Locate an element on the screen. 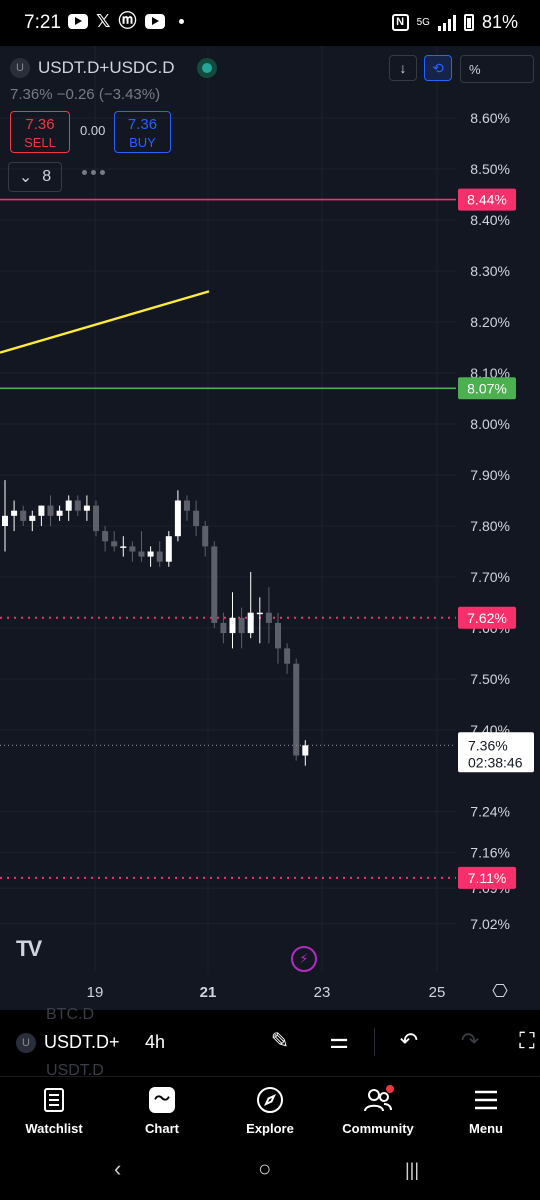 Image resolution: width=540 pixels, height=1200 pixels. clock: 7:21 is located at coordinates (42, 22).